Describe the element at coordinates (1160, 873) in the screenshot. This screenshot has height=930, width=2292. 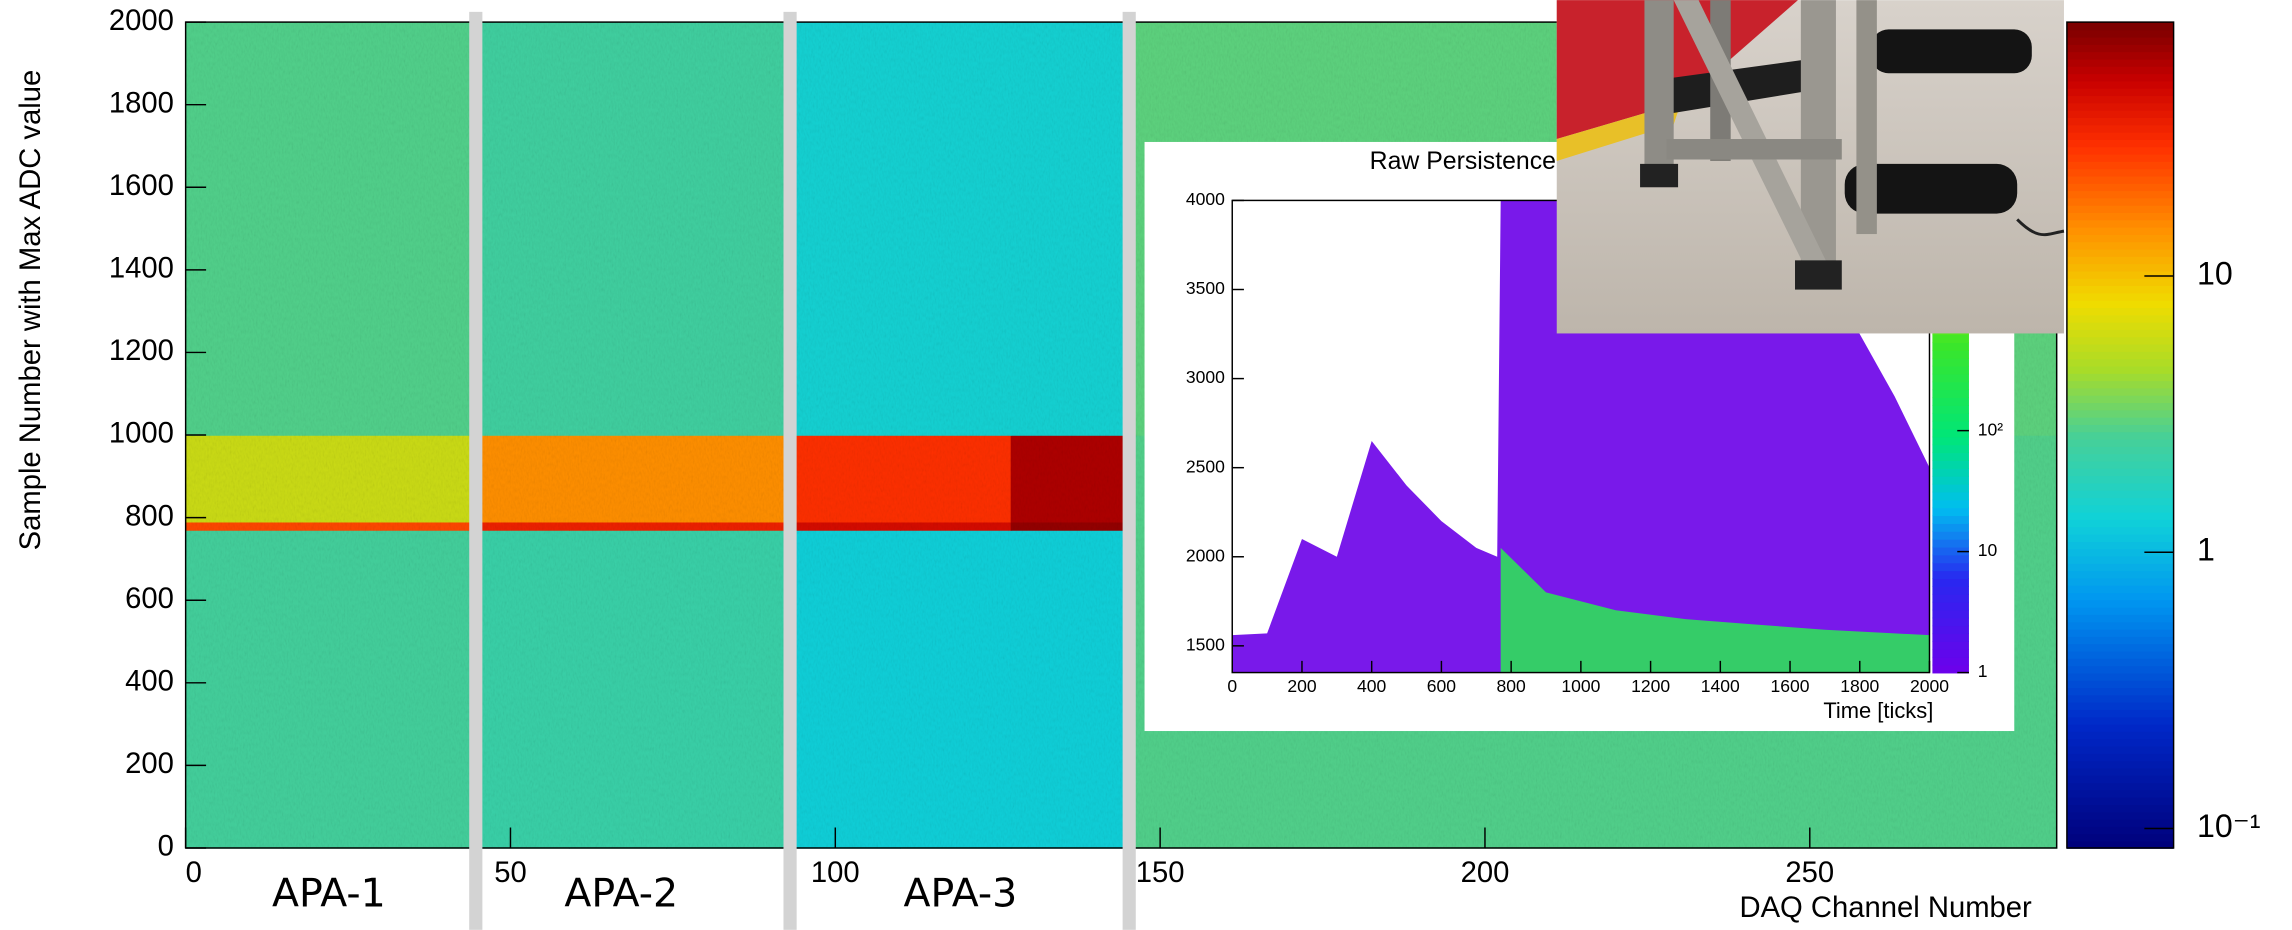
I see `x-tick-label: 150` at that location.